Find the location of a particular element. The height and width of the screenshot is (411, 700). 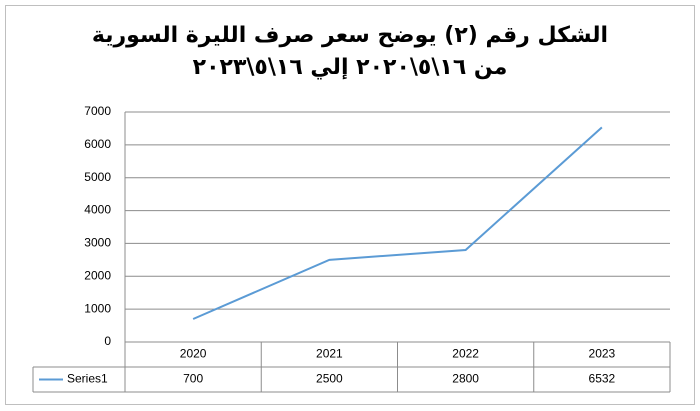

y-tick-label: 6000 is located at coordinates (97, 144).